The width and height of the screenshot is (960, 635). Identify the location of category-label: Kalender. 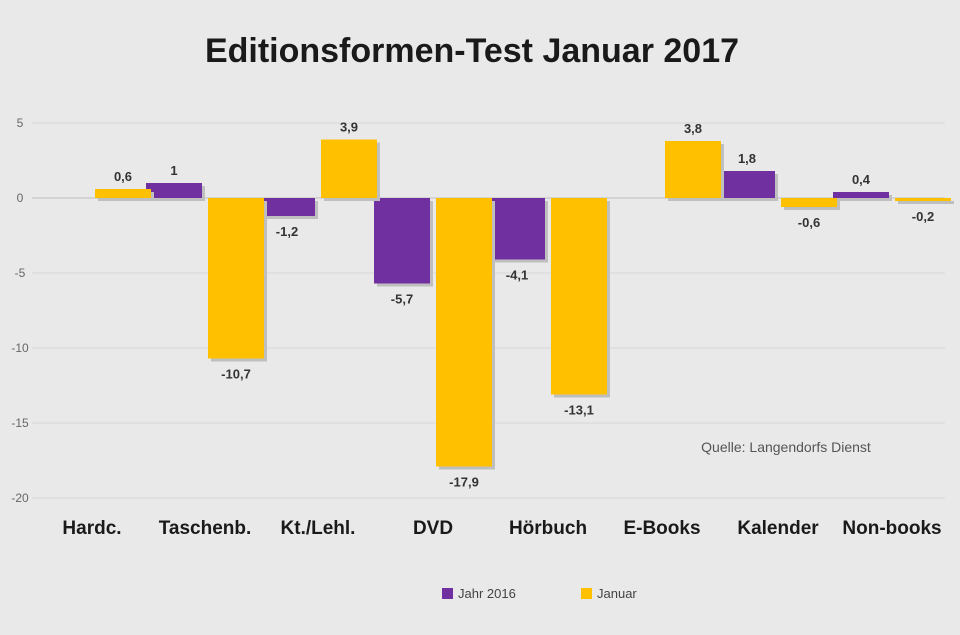
(778, 528).